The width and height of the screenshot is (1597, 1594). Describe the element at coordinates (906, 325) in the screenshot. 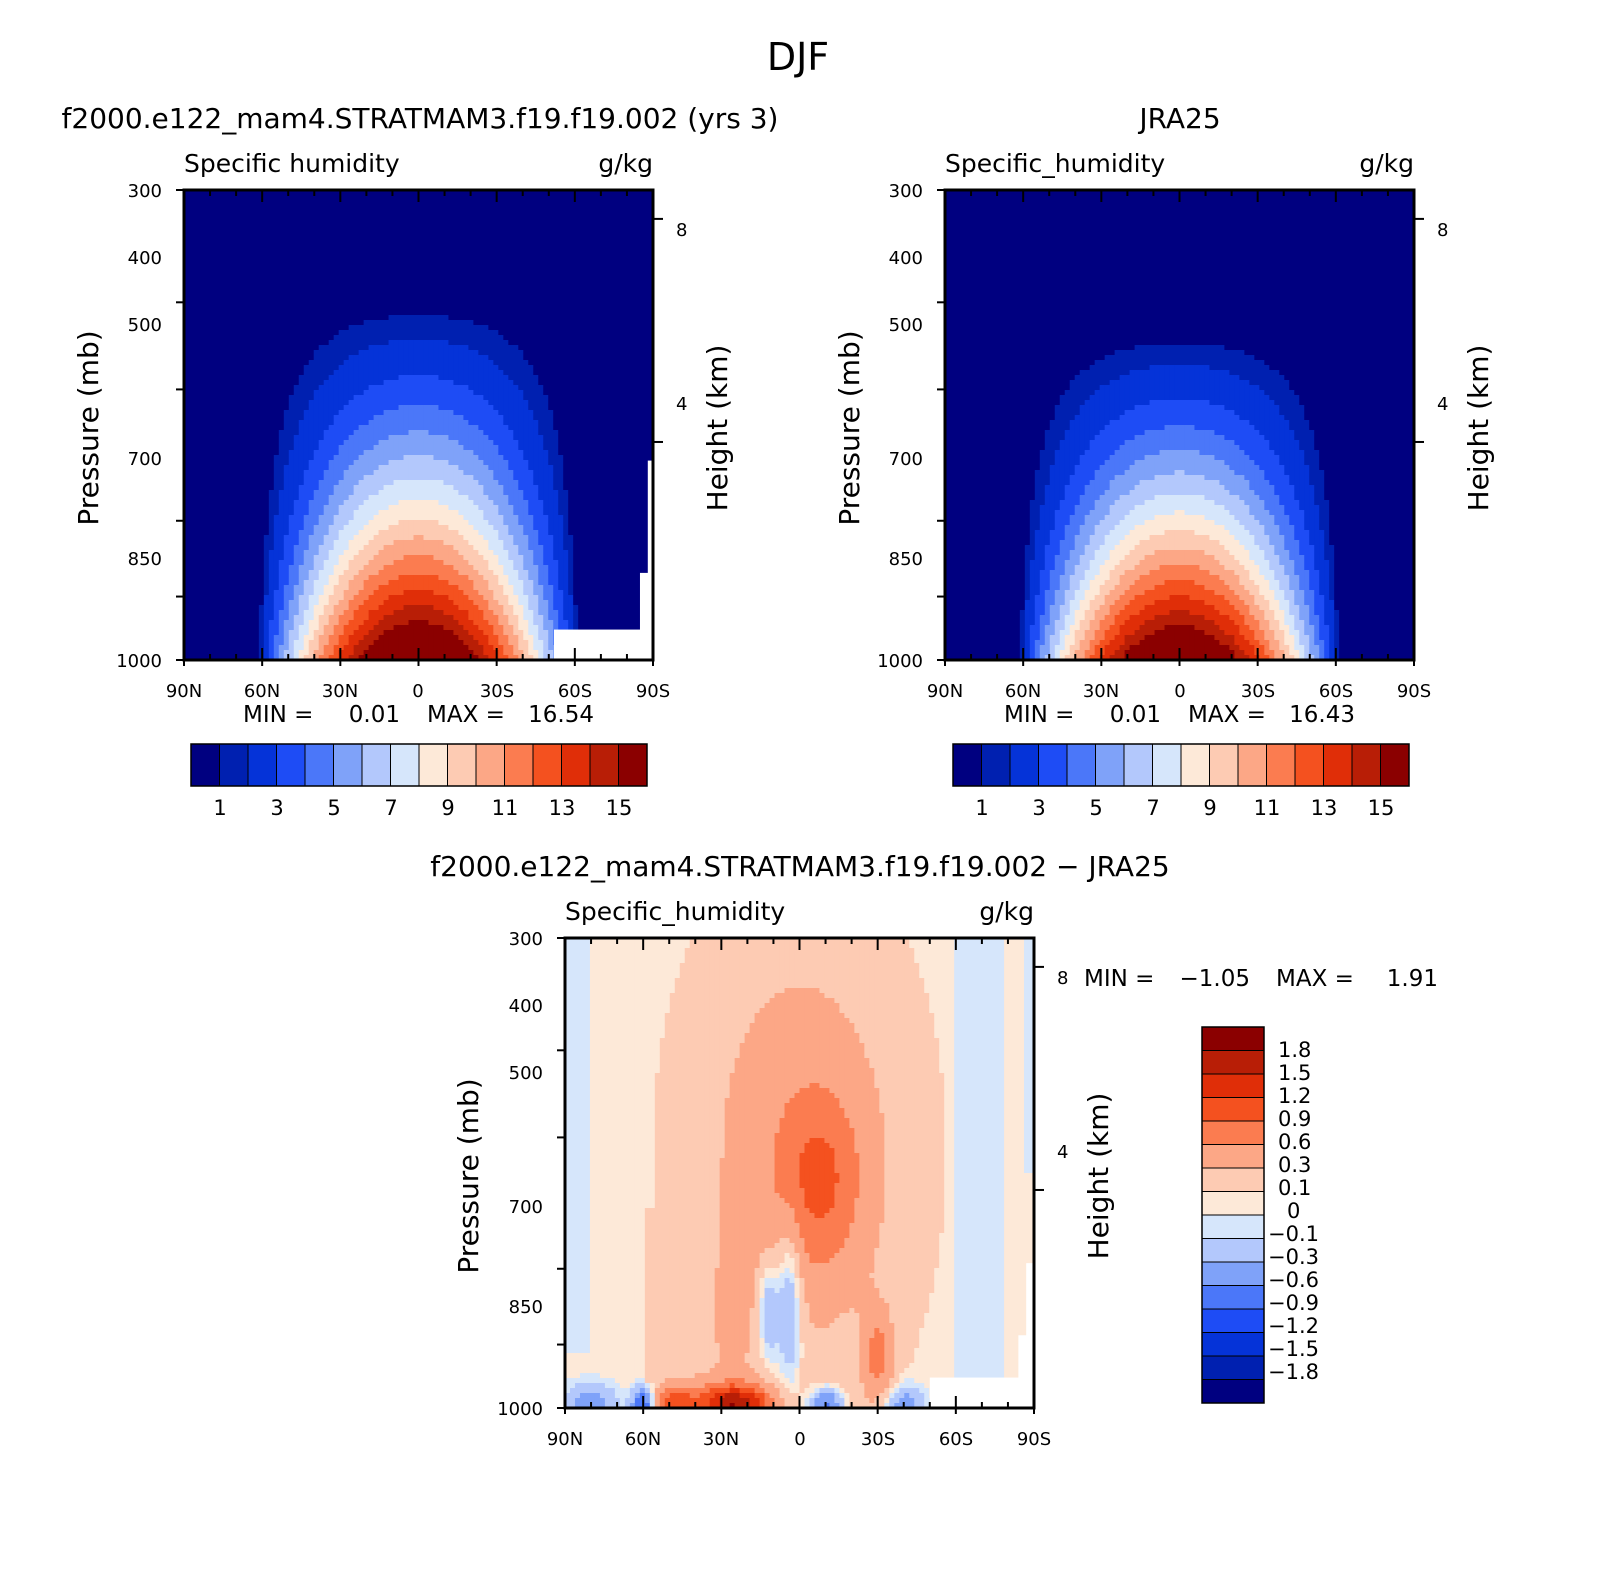

I see `ytick-label: 500` at that location.